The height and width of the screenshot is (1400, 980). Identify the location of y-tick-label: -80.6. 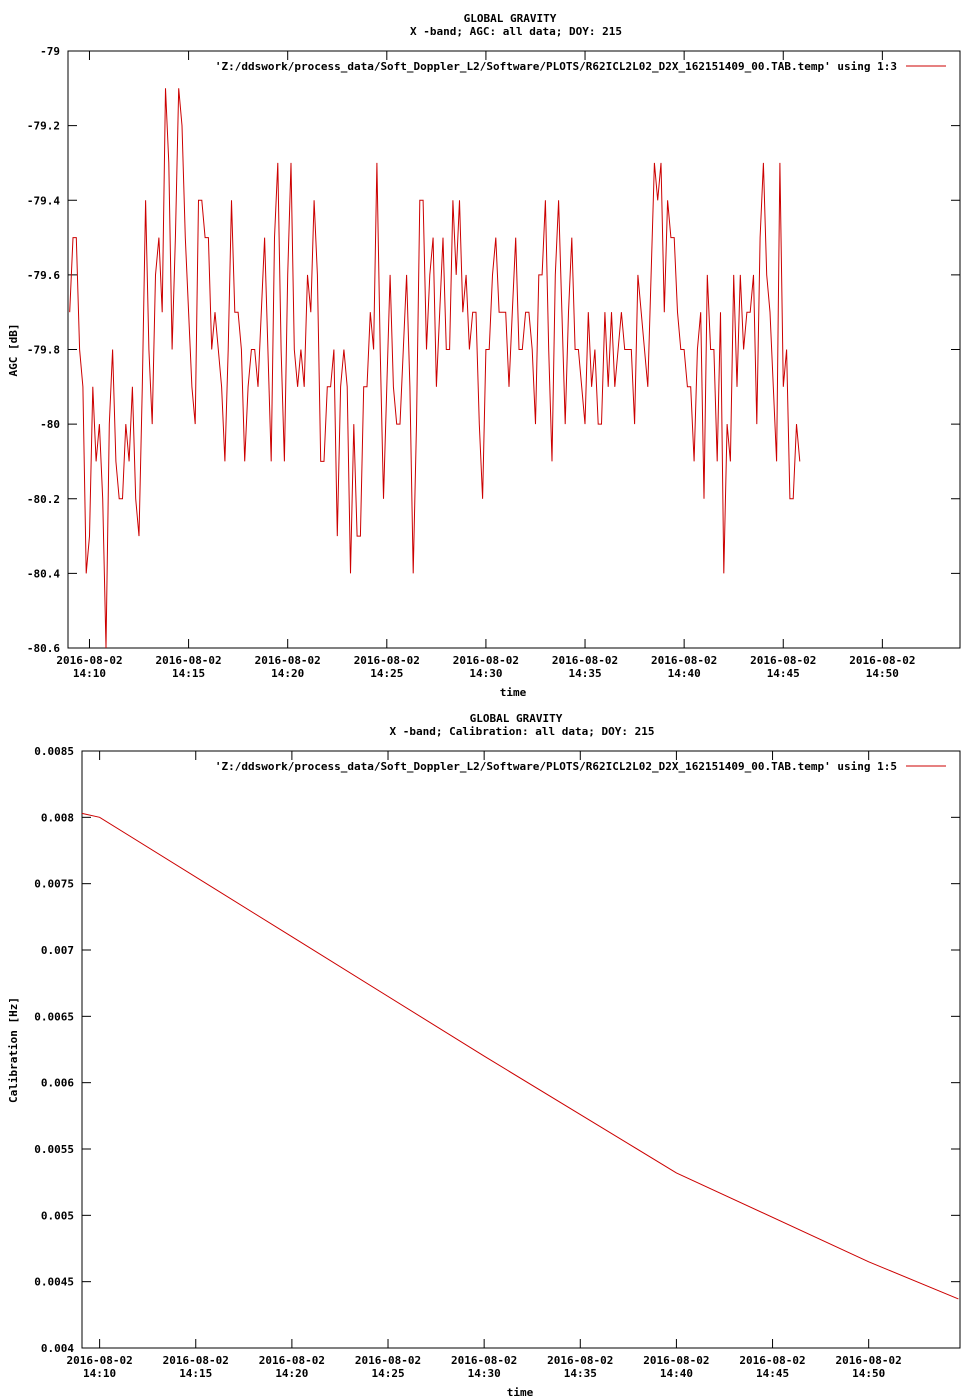
(43, 648).